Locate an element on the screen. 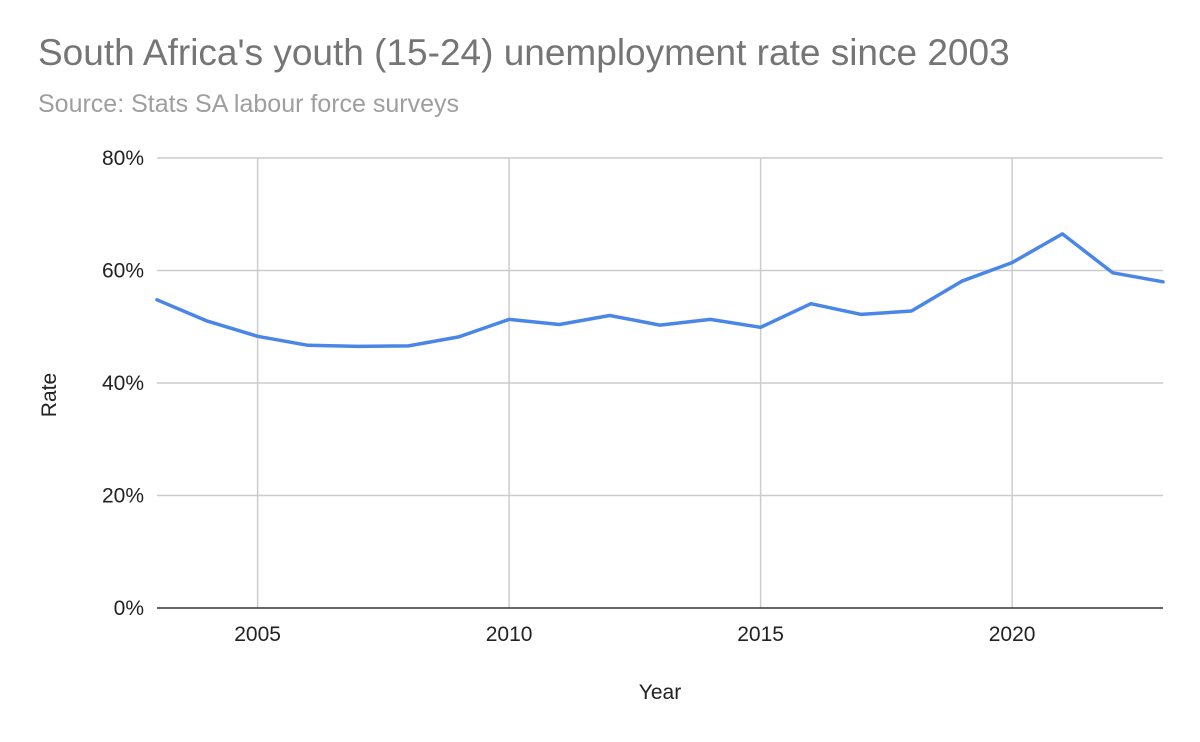  x-tick-label: 2010 is located at coordinates (509, 634).